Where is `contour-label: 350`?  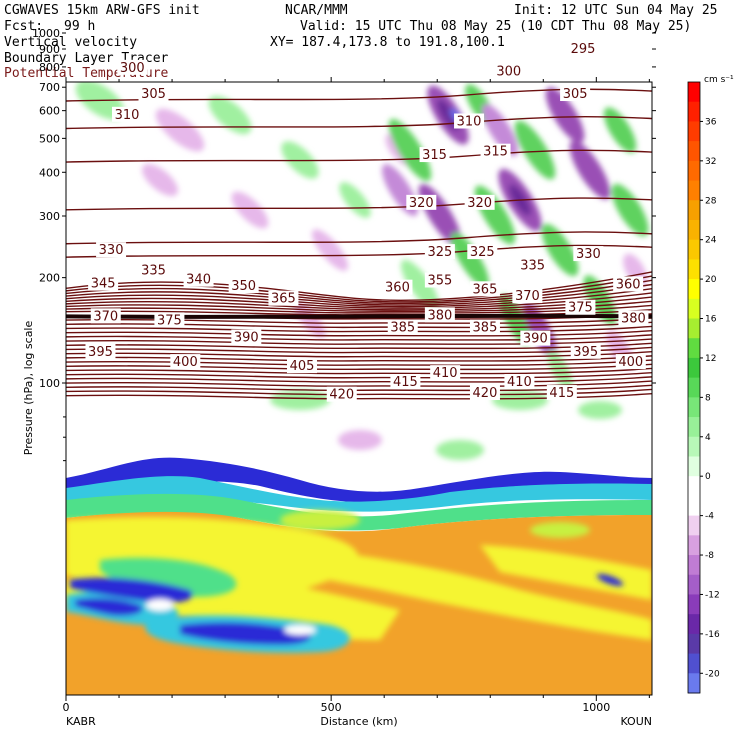 contour-label: 350 is located at coordinates (243, 286).